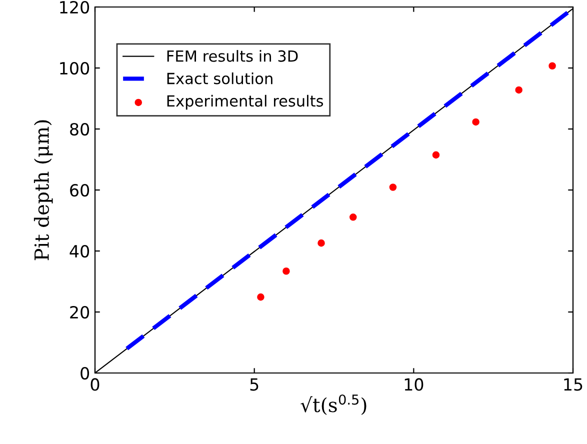  I want to click on legend-label: FEM results in 3D, so click(232, 56).